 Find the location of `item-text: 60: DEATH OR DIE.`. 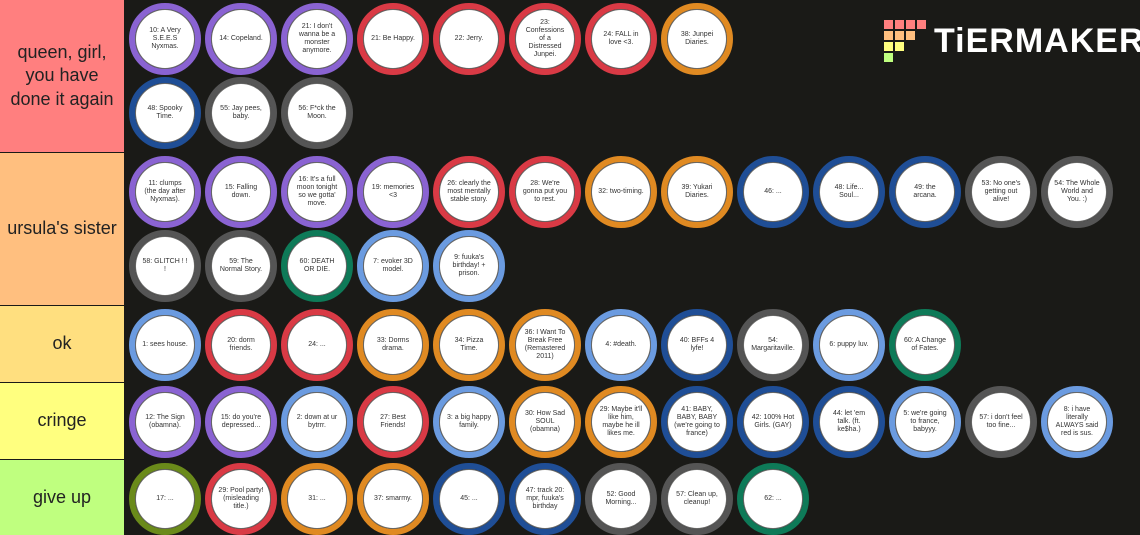

item-text: 60: DEATH OR DIE. is located at coordinates (317, 266).